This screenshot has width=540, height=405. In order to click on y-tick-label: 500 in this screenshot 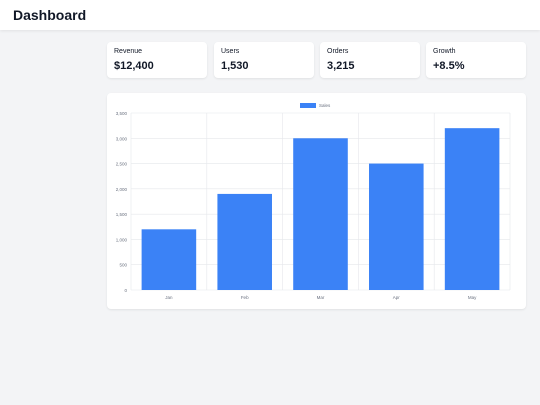, I will do `click(123, 265)`.